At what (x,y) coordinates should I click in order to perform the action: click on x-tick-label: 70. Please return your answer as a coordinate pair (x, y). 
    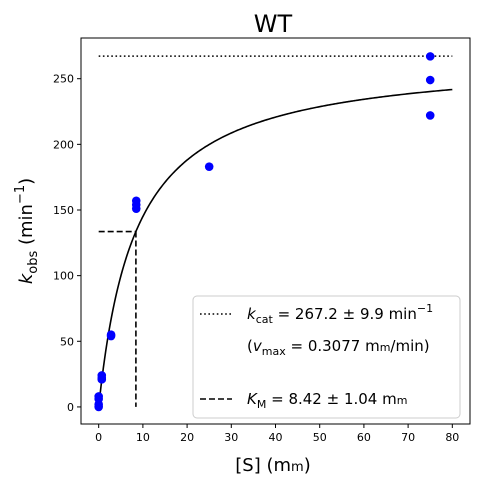
    Looking at the image, I should click on (408, 437).